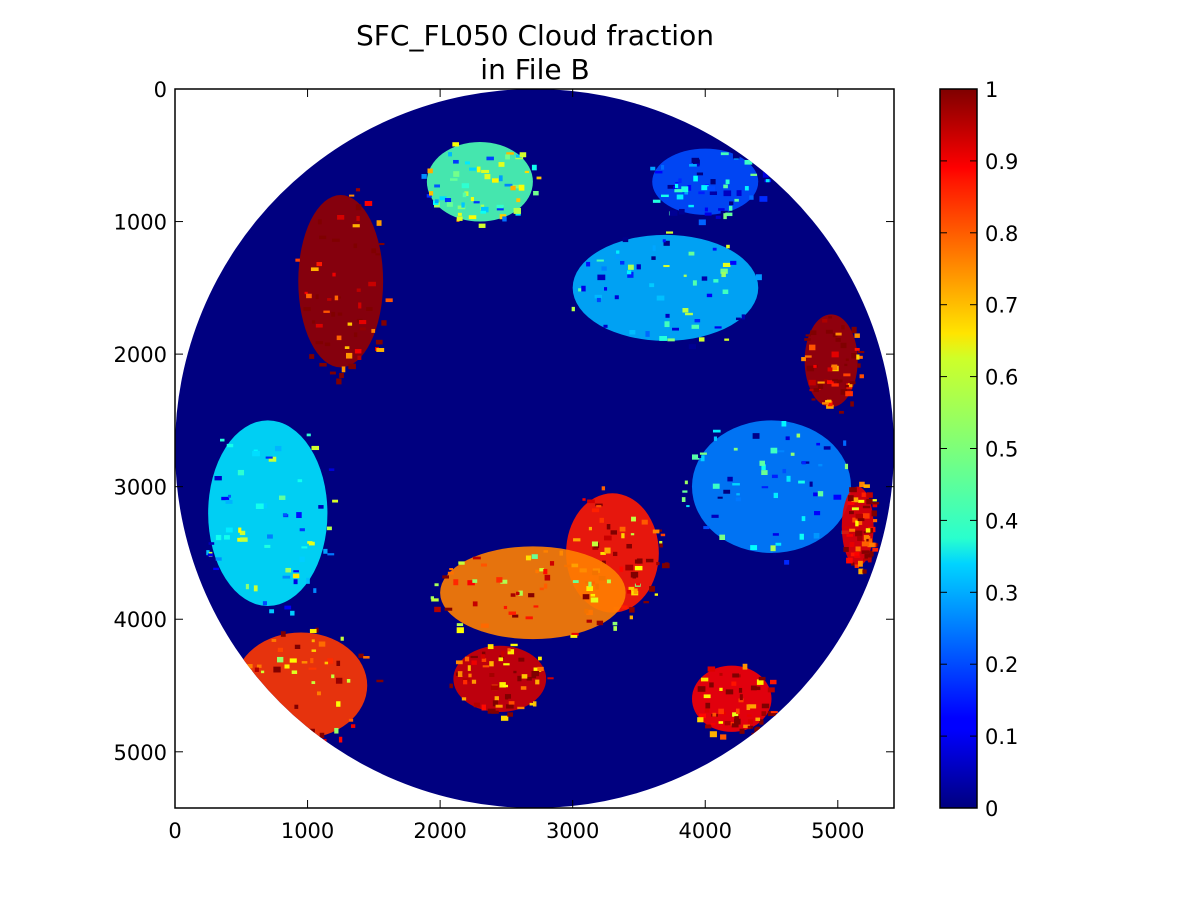  I want to click on colorbar: 0 0.1 0.2 0.3 0.4 0.5 0.6 0.7 0.8 0.9 1, so click(978, 449).